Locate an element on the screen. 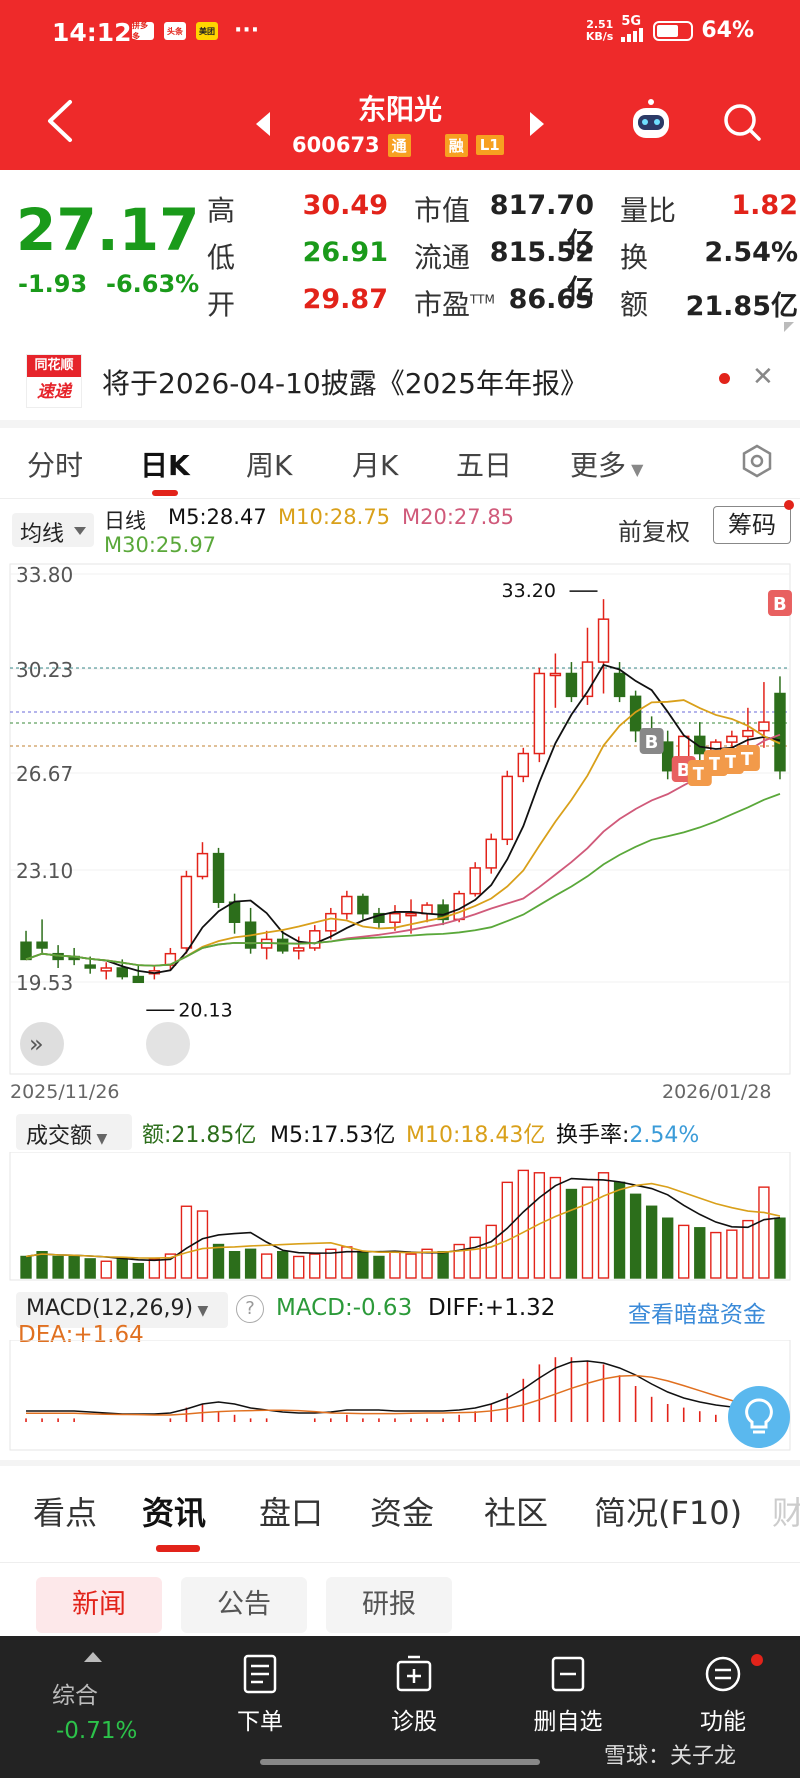  next-stock-arrow-icon is located at coordinates (537, 124).